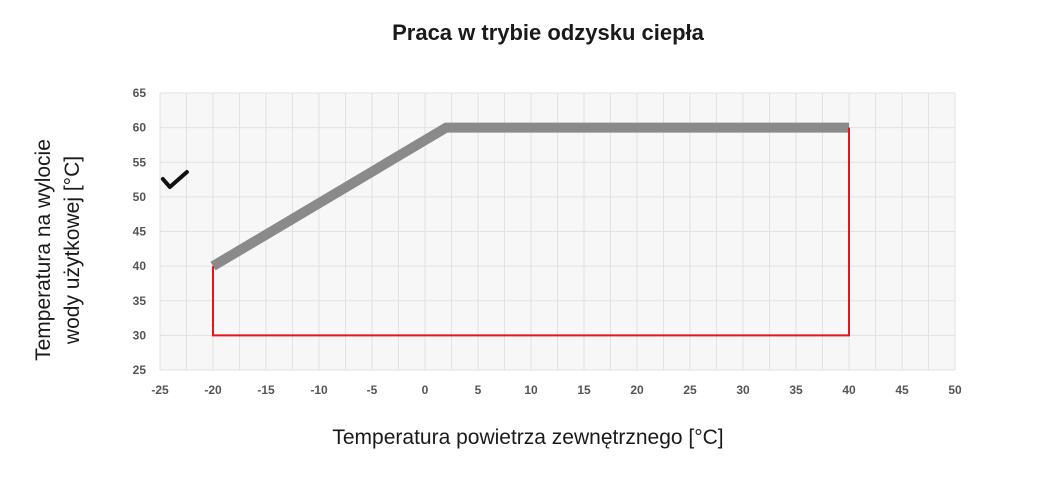 This screenshot has width=1050, height=483. What do you see at coordinates (140, 301) in the screenshot?
I see `y-tick-label: 35` at bounding box center [140, 301].